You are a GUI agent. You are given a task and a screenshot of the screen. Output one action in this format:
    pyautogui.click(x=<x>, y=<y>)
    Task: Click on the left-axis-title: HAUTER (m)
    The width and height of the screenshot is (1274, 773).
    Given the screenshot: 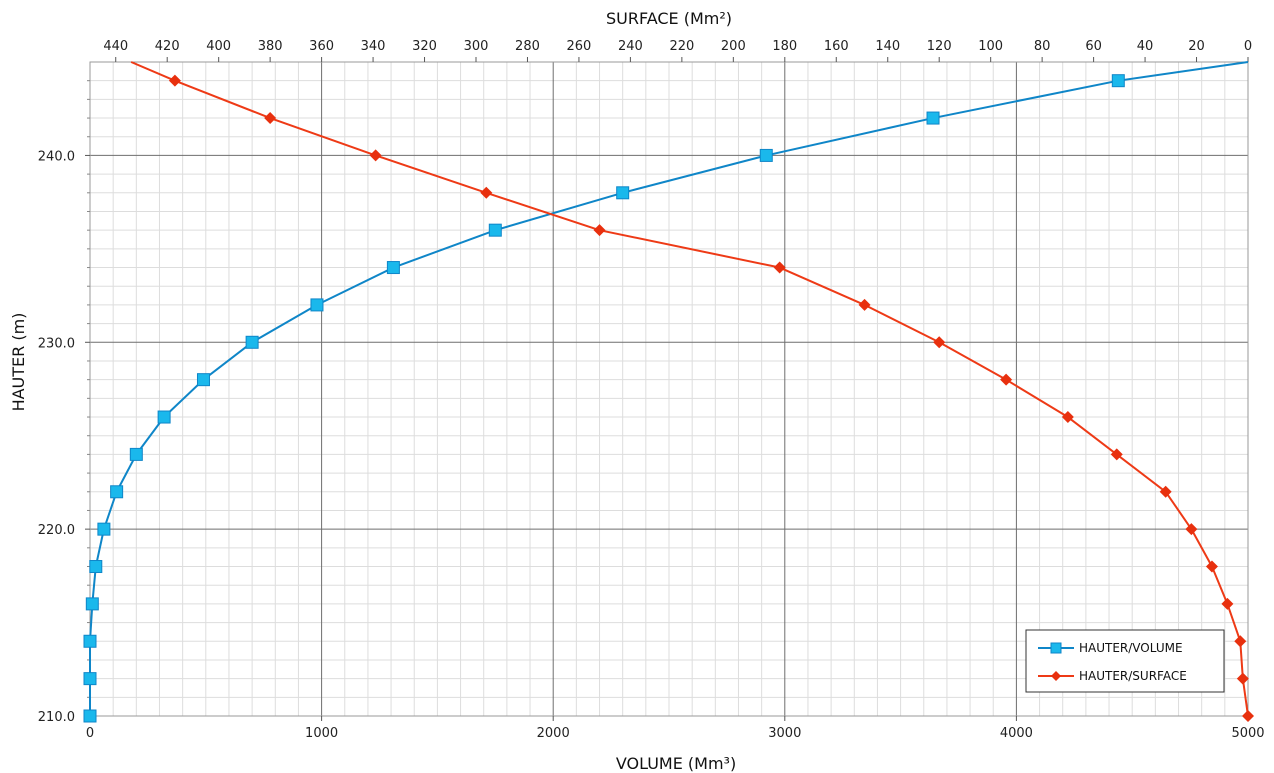 What is the action you would take?
    pyautogui.click(x=18, y=362)
    